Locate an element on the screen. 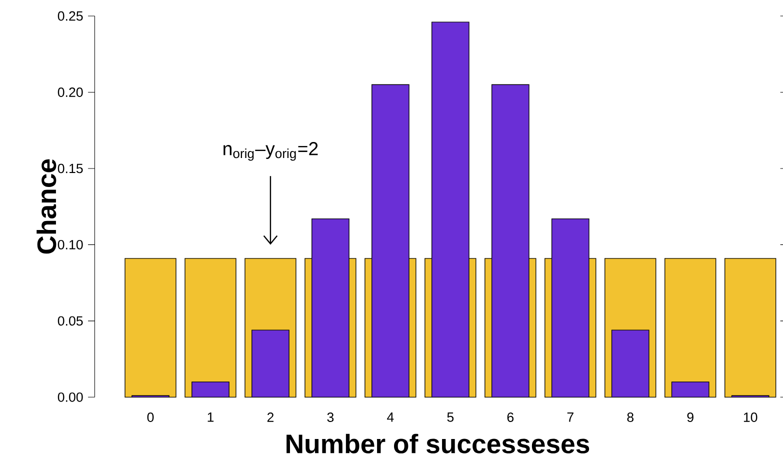  annotation: n$_{orig}$–y$_{orig}$=2 is located at coordinates (271, 151).